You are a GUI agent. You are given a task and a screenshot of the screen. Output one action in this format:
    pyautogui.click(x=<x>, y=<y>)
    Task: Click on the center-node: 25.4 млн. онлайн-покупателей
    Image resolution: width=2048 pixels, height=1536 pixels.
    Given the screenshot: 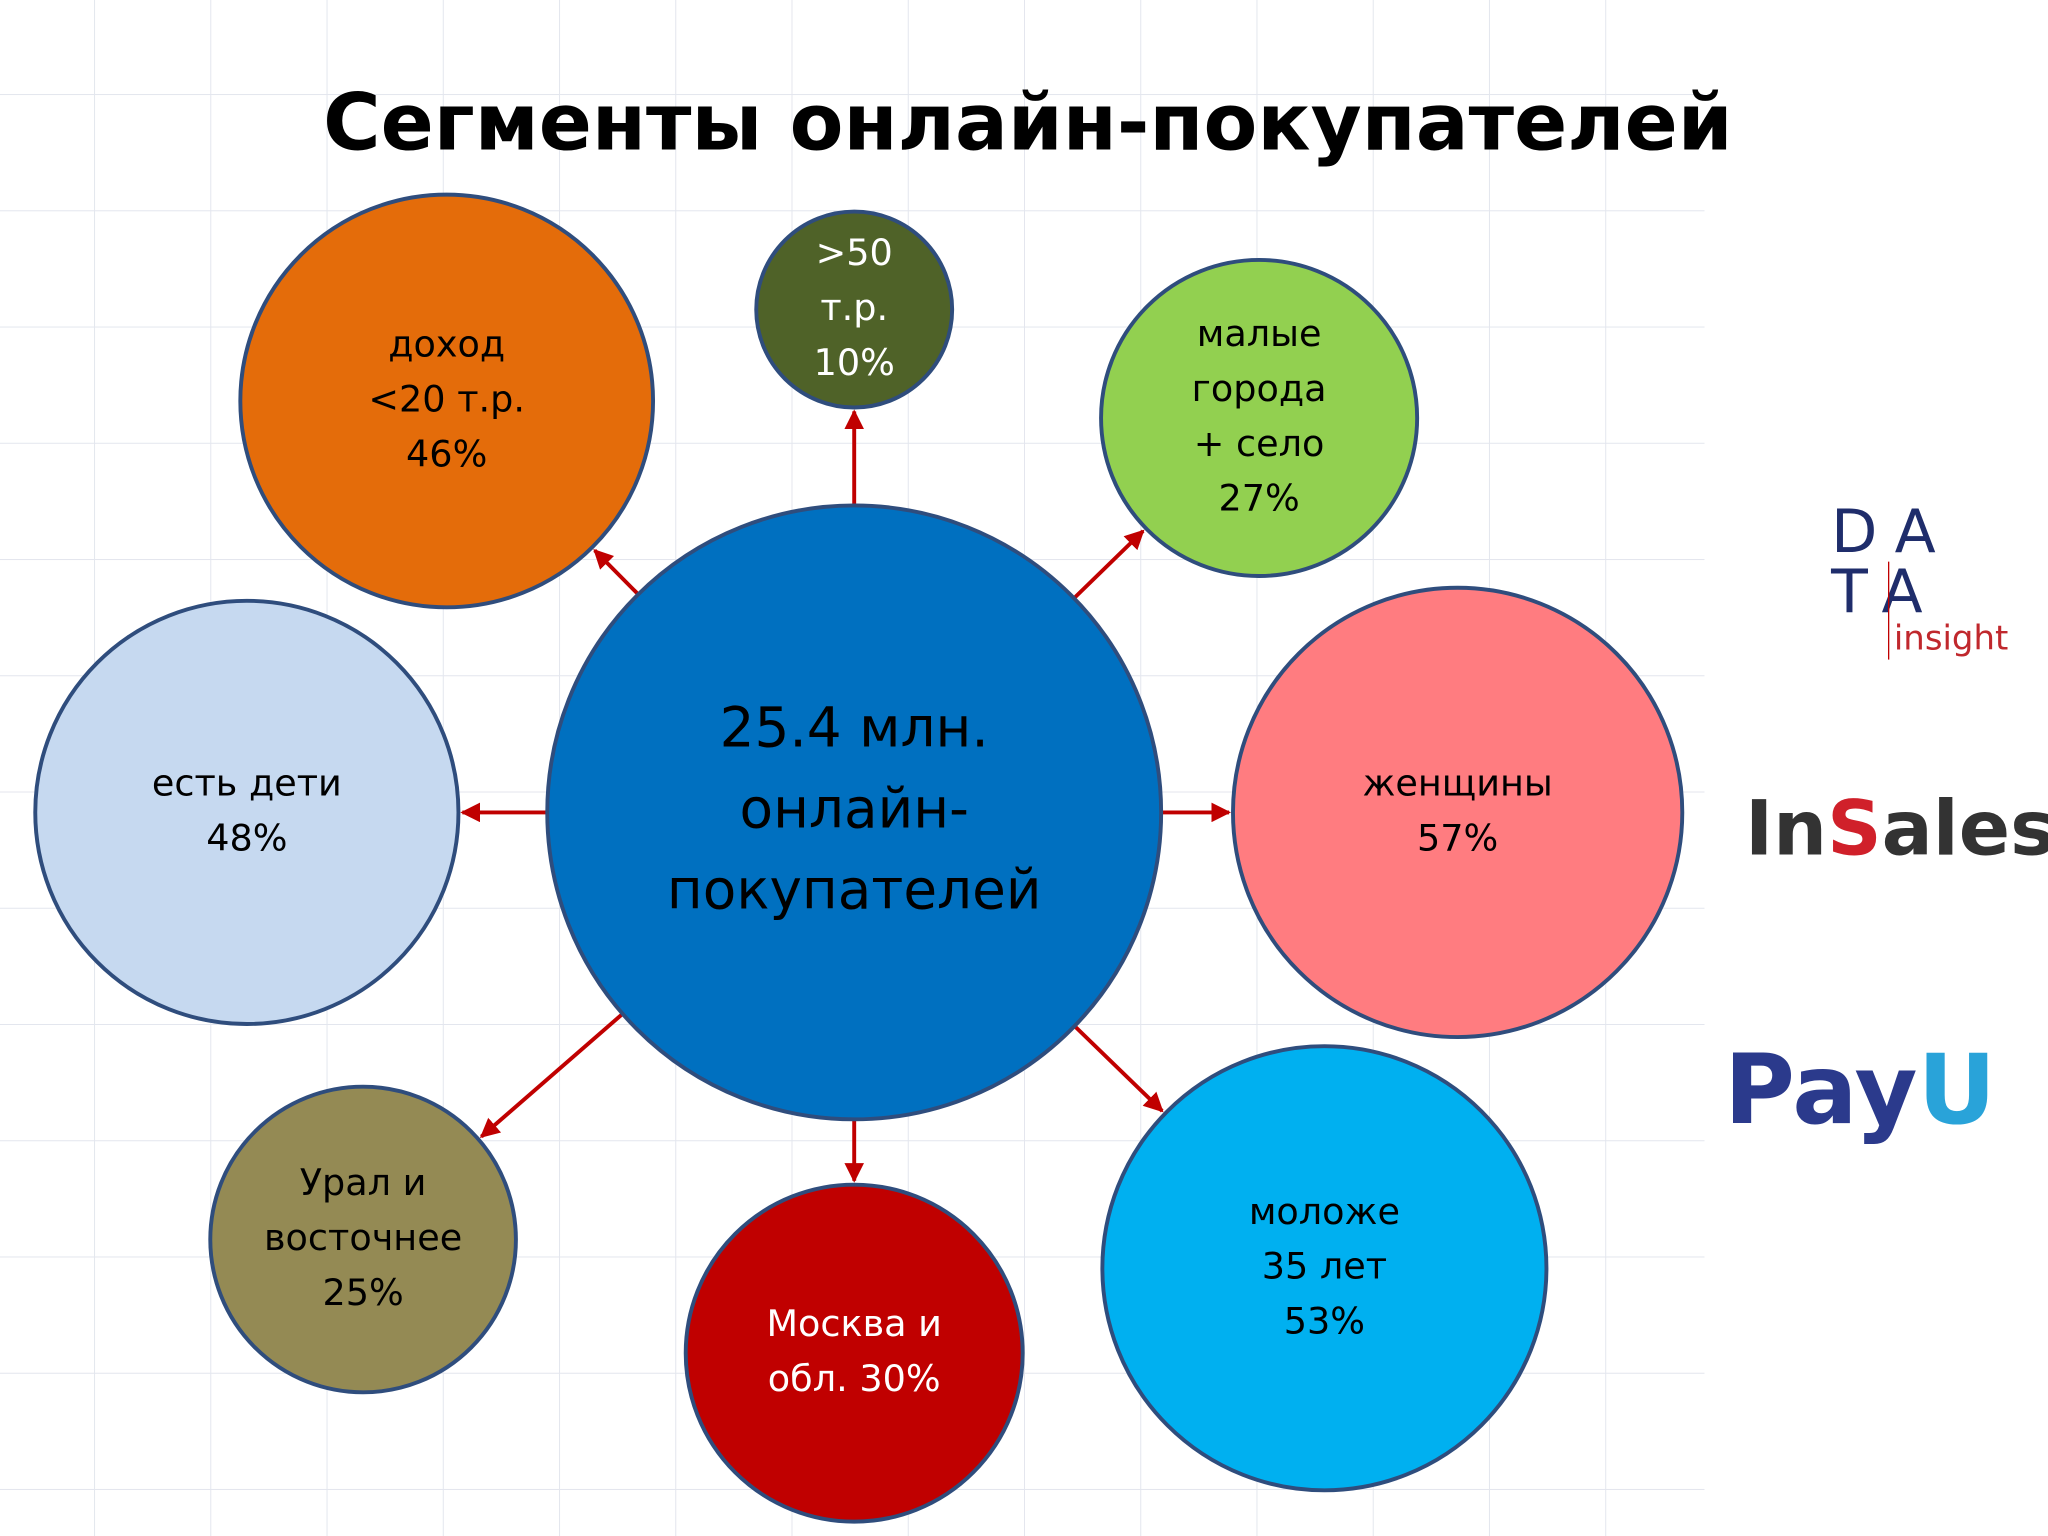 What is the action you would take?
    pyautogui.click(x=854, y=812)
    